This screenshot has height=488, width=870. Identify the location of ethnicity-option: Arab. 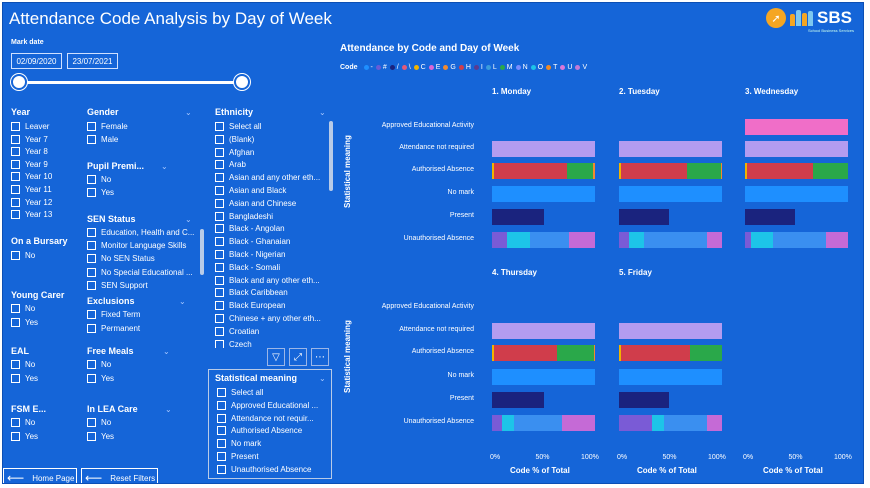
(271, 165).